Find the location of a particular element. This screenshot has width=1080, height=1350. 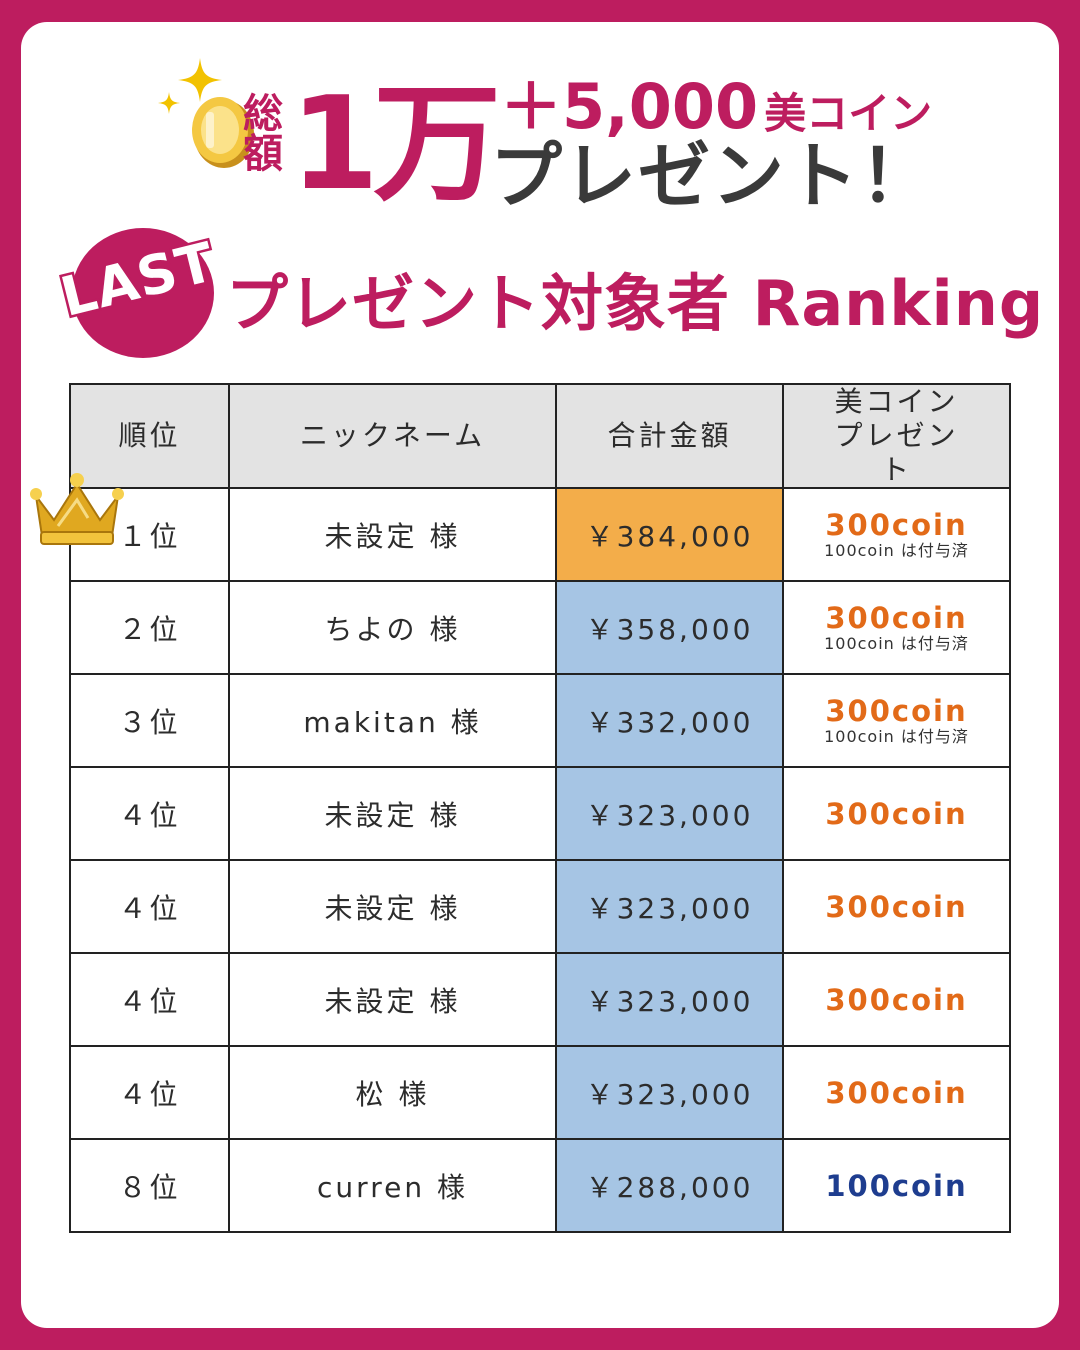

amount-cell: ￥332,000 is located at coordinates (669, 720).